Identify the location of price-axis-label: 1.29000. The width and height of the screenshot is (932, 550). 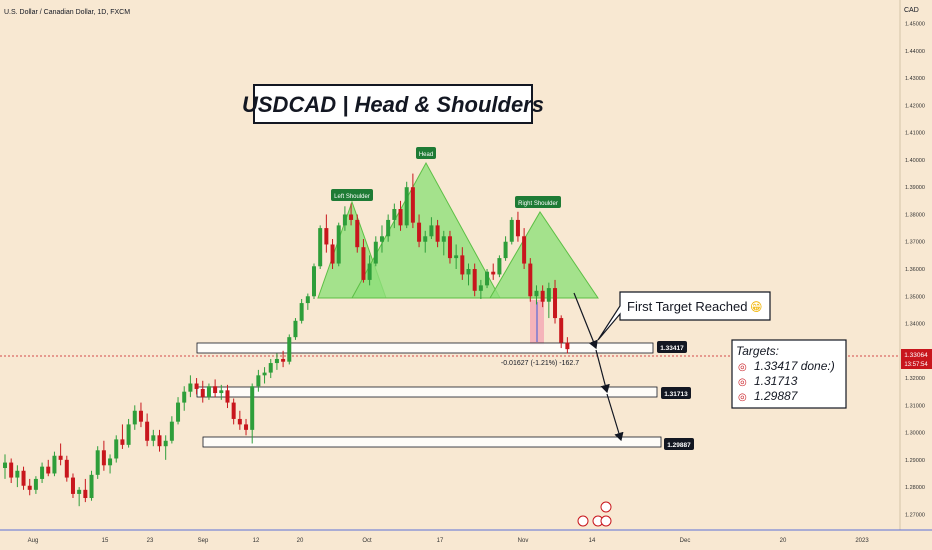
(915, 461).